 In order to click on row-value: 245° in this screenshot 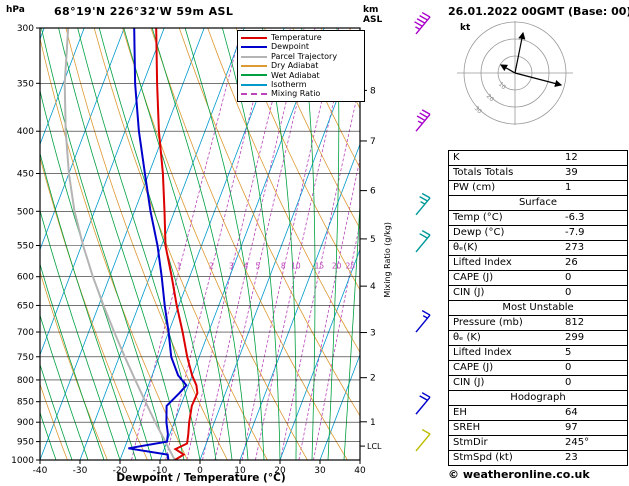, I will do `click(577, 442)`.